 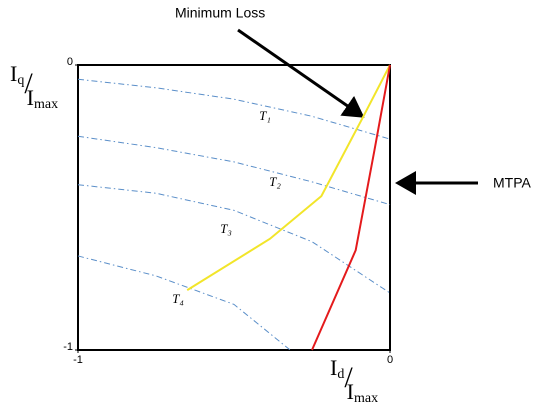 What do you see at coordinates (78, 360) in the screenshot?
I see `x-tick-label: -1` at bounding box center [78, 360].